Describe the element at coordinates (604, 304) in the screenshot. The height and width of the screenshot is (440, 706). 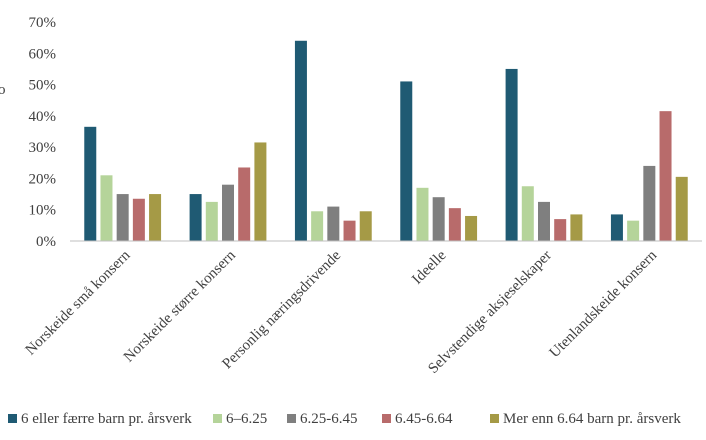
I see `x-category-label: Utenlandskeide konsern` at that location.